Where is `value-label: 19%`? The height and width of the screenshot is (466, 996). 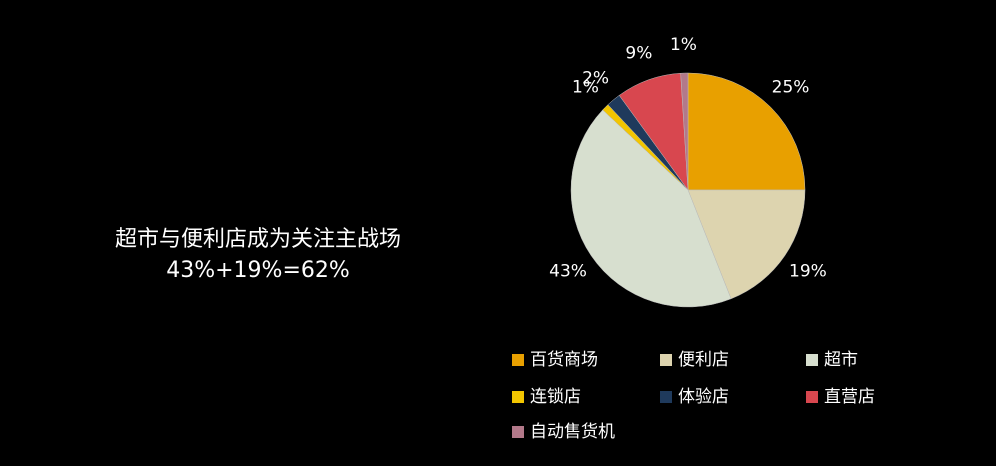
value-label: 19% is located at coordinates (808, 272).